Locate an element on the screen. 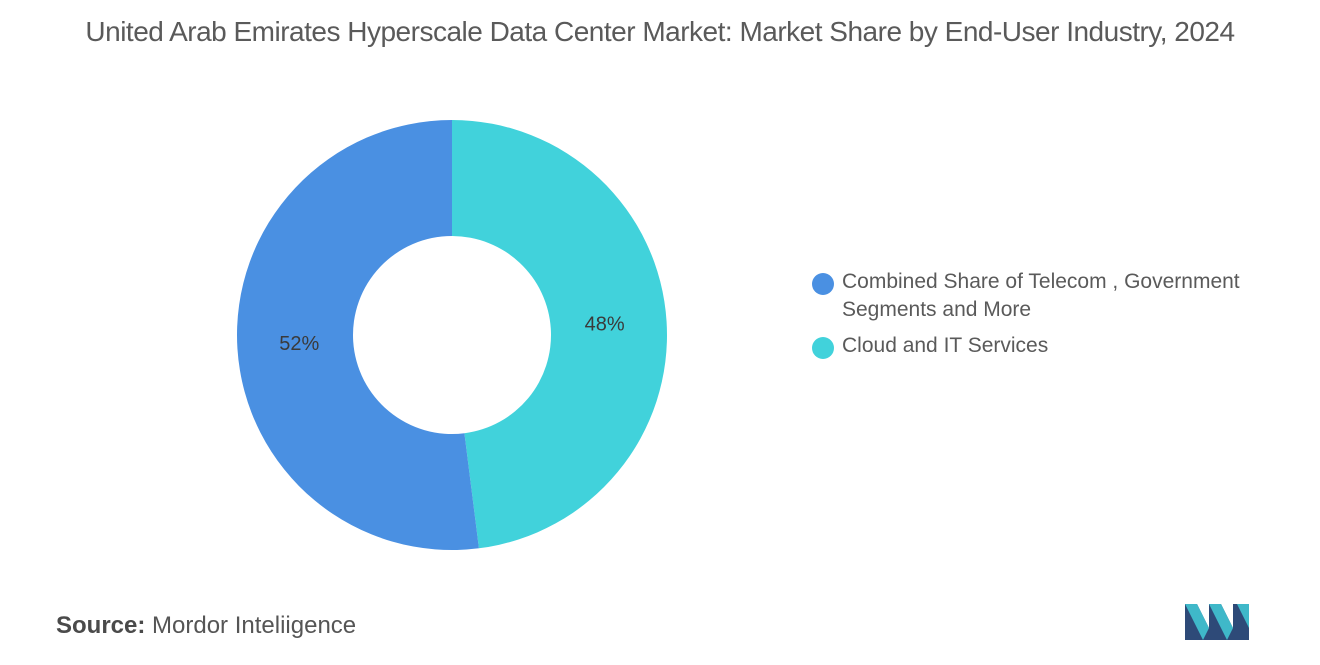 Image resolution: width=1320 pixels, height=665 pixels. slice-value-label: 52% is located at coordinates (299, 344).